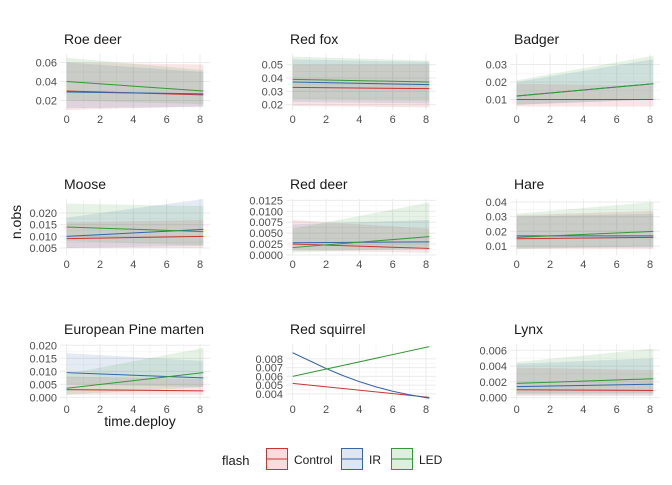 This screenshot has width=672, height=485. What do you see at coordinates (431, 460) in the screenshot?
I see `legend-label: LED` at bounding box center [431, 460].